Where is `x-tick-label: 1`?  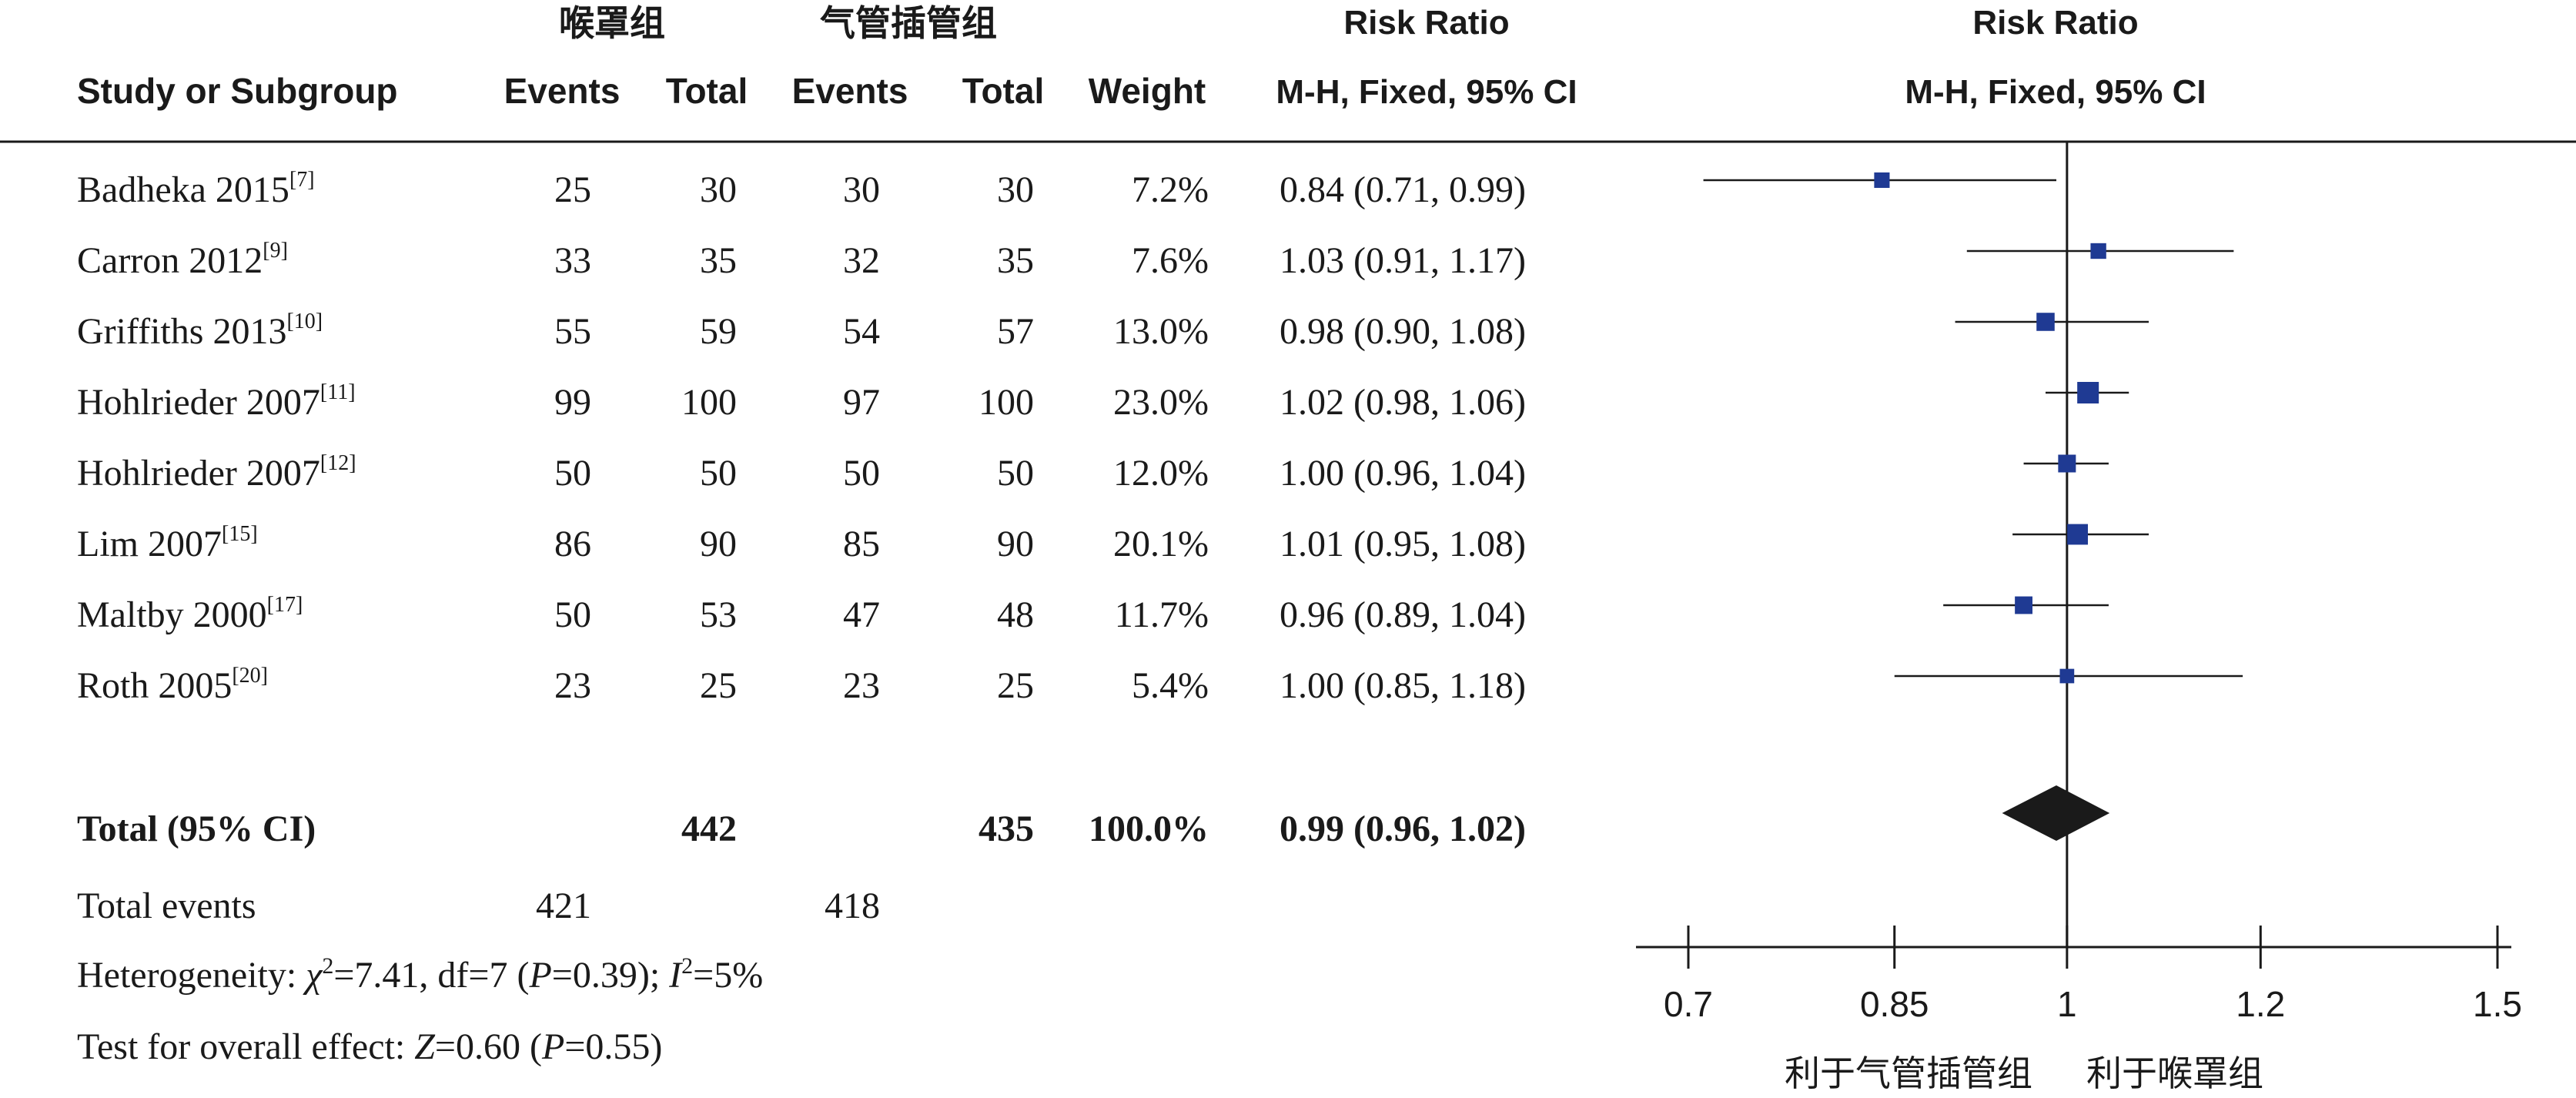
x-tick-label: 1 is located at coordinates (2067, 1004).